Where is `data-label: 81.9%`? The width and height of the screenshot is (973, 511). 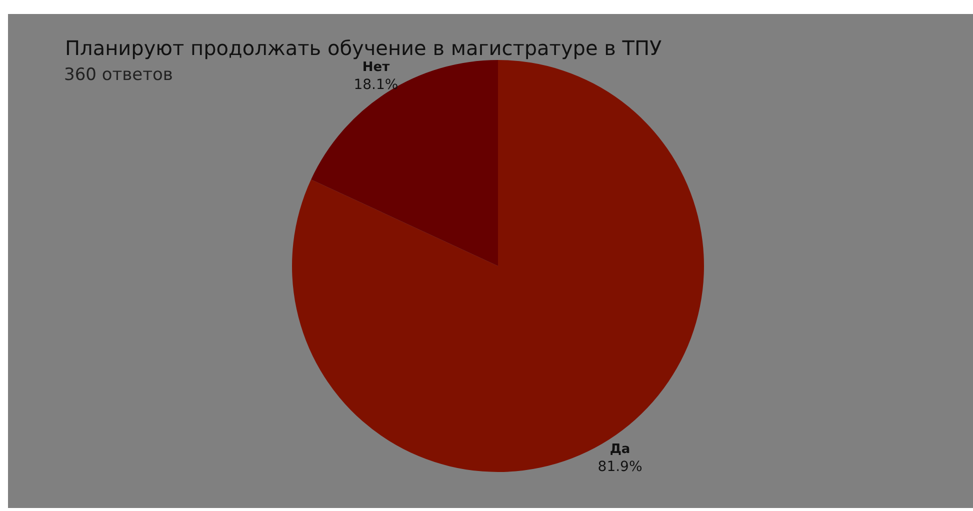
data-label: 81.9% is located at coordinates (620, 466).